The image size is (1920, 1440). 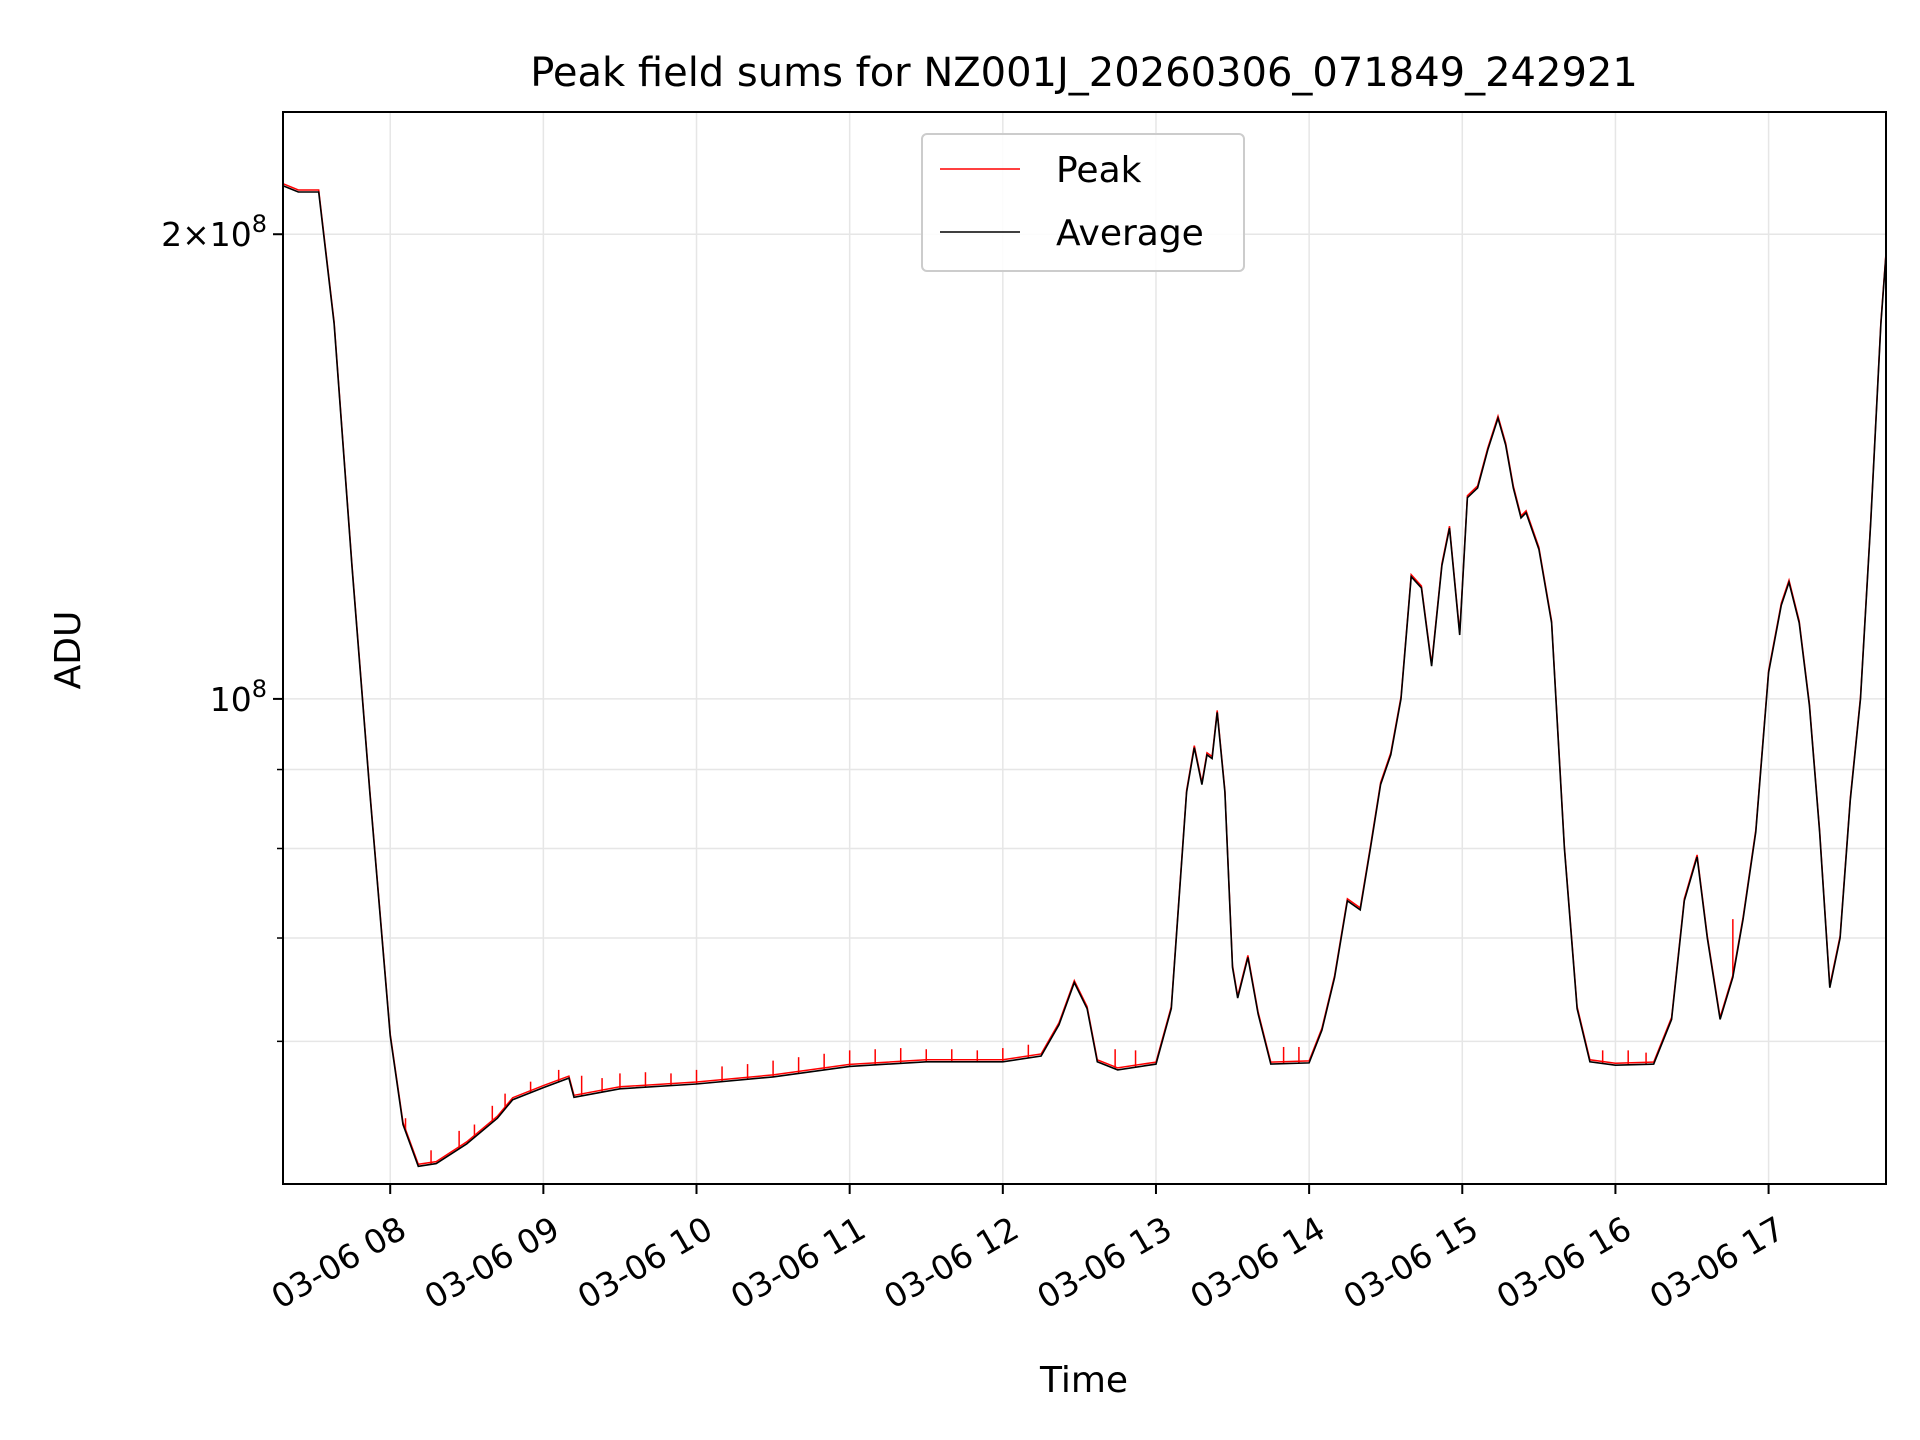 What do you see at coordinates (238, 697) in the screenshot?
I see `y-tick-label: 108` at bounding box center [238, 697].